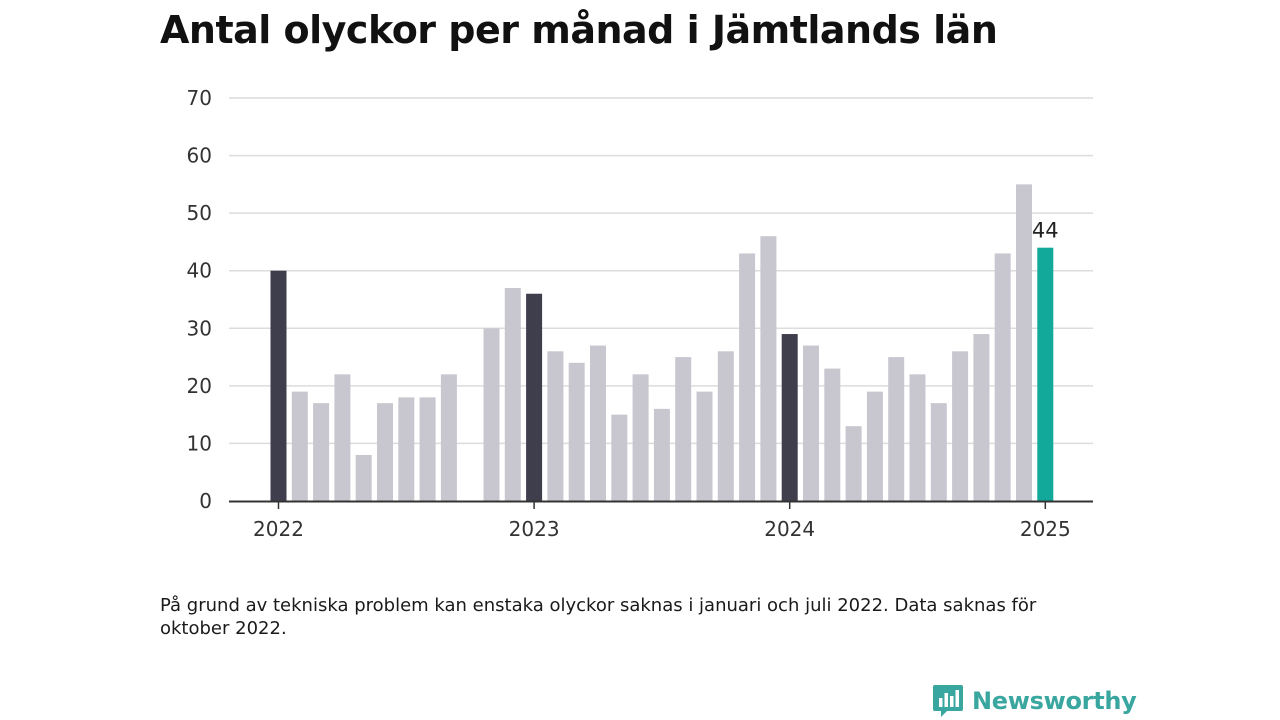 The height and width of the screenshot is (720, 1280). What do you see at coordinates (579, 30) in the screenshot?
I see `chart-title: Antal olyckor per månad i Jämtlands län` at bounding box center [579, 30].